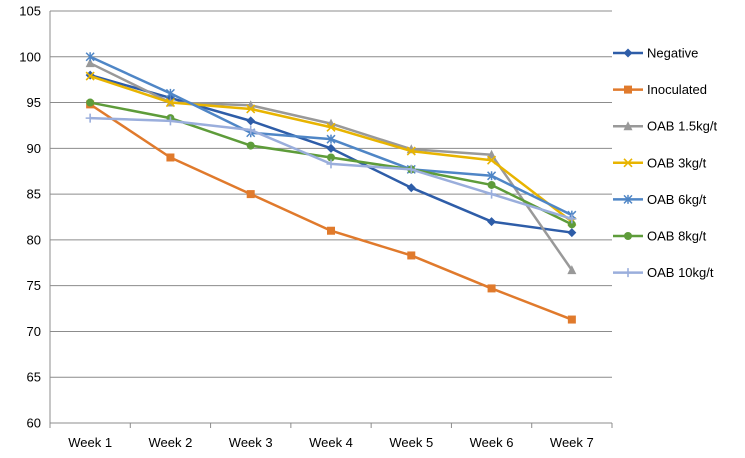 The height and width of the screenshot is (458, 745). I want to click on legend-entry: OAB 10kg/t, so click(663, 272).